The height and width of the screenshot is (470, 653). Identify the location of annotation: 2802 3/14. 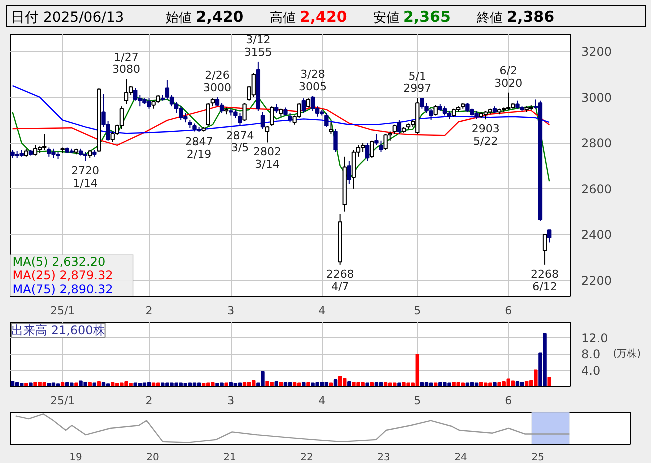
(268, 159).